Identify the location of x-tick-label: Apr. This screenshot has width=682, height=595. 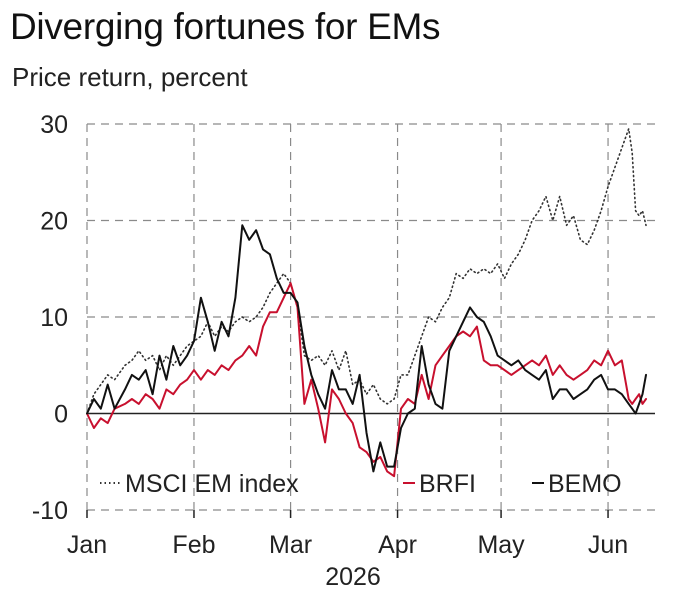
(397, 545).